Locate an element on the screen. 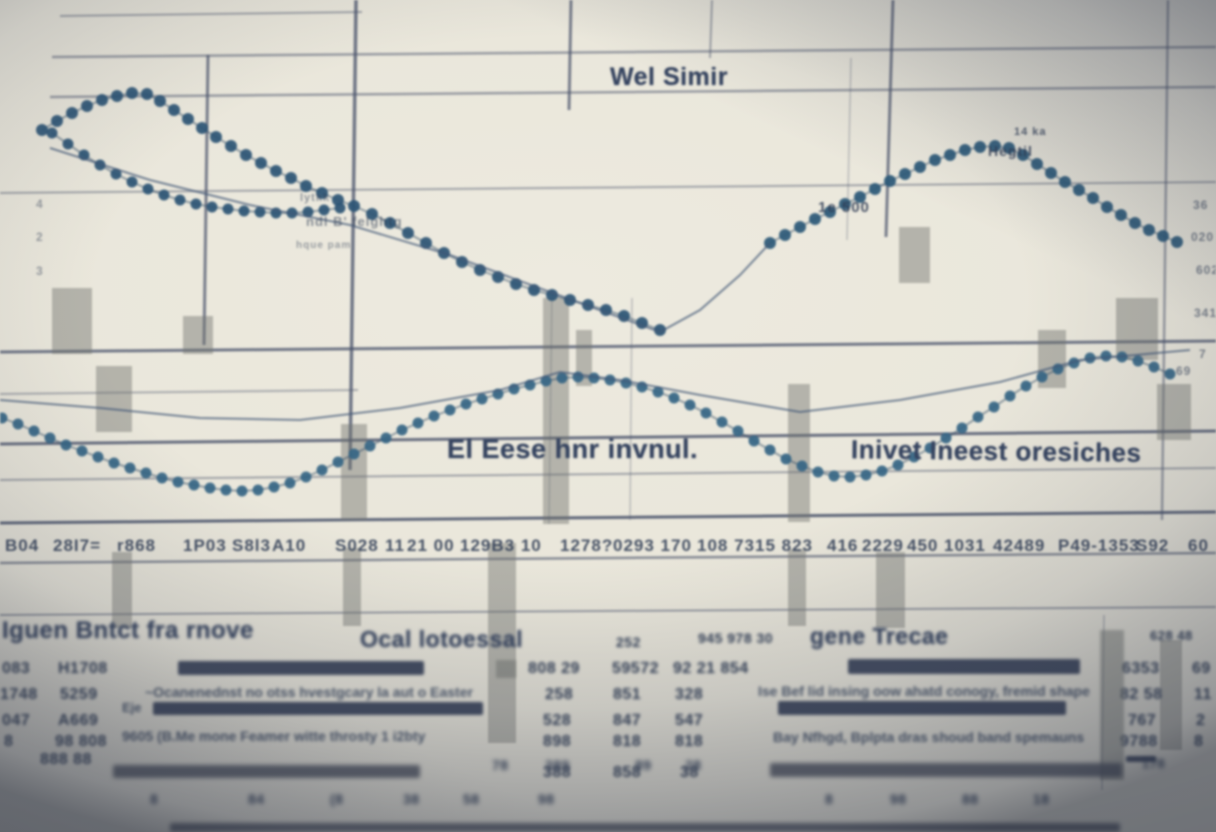 Image resolution: width=1216 pixels, height=832 pixels. bottom-number: 88 is located at coordinates (970, 799).